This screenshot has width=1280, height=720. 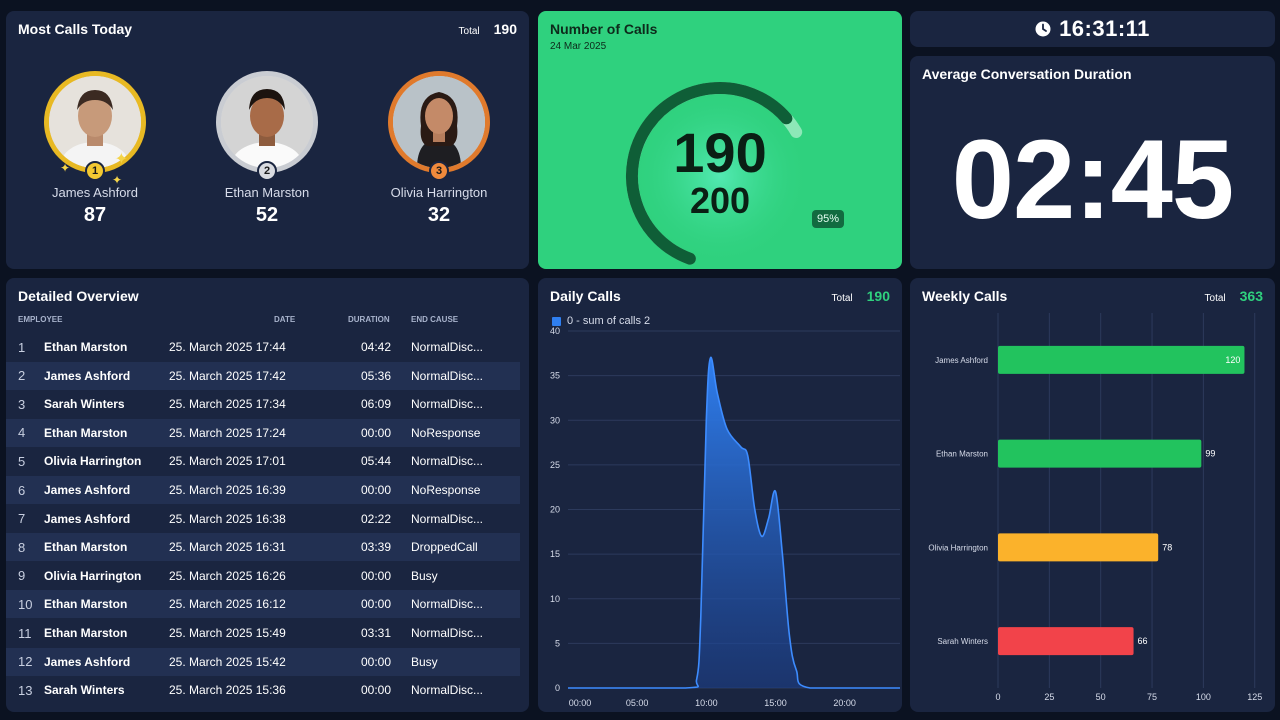 What do you see at coordinates (1210, 454) in the screenshot?
I see `bar-value-label: 99` at bounding box center [1210, 454].